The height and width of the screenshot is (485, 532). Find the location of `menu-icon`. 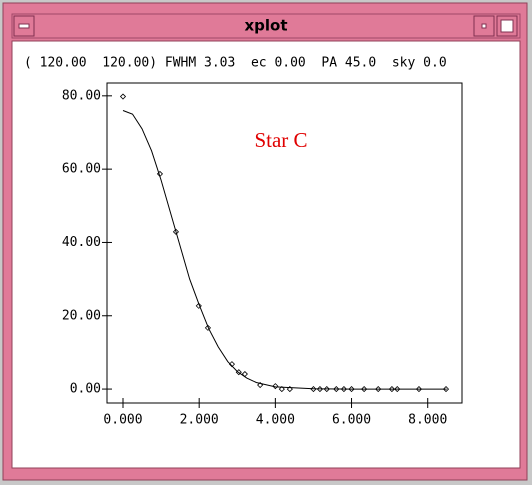

menu-icon is located at coordinates (24, 26).